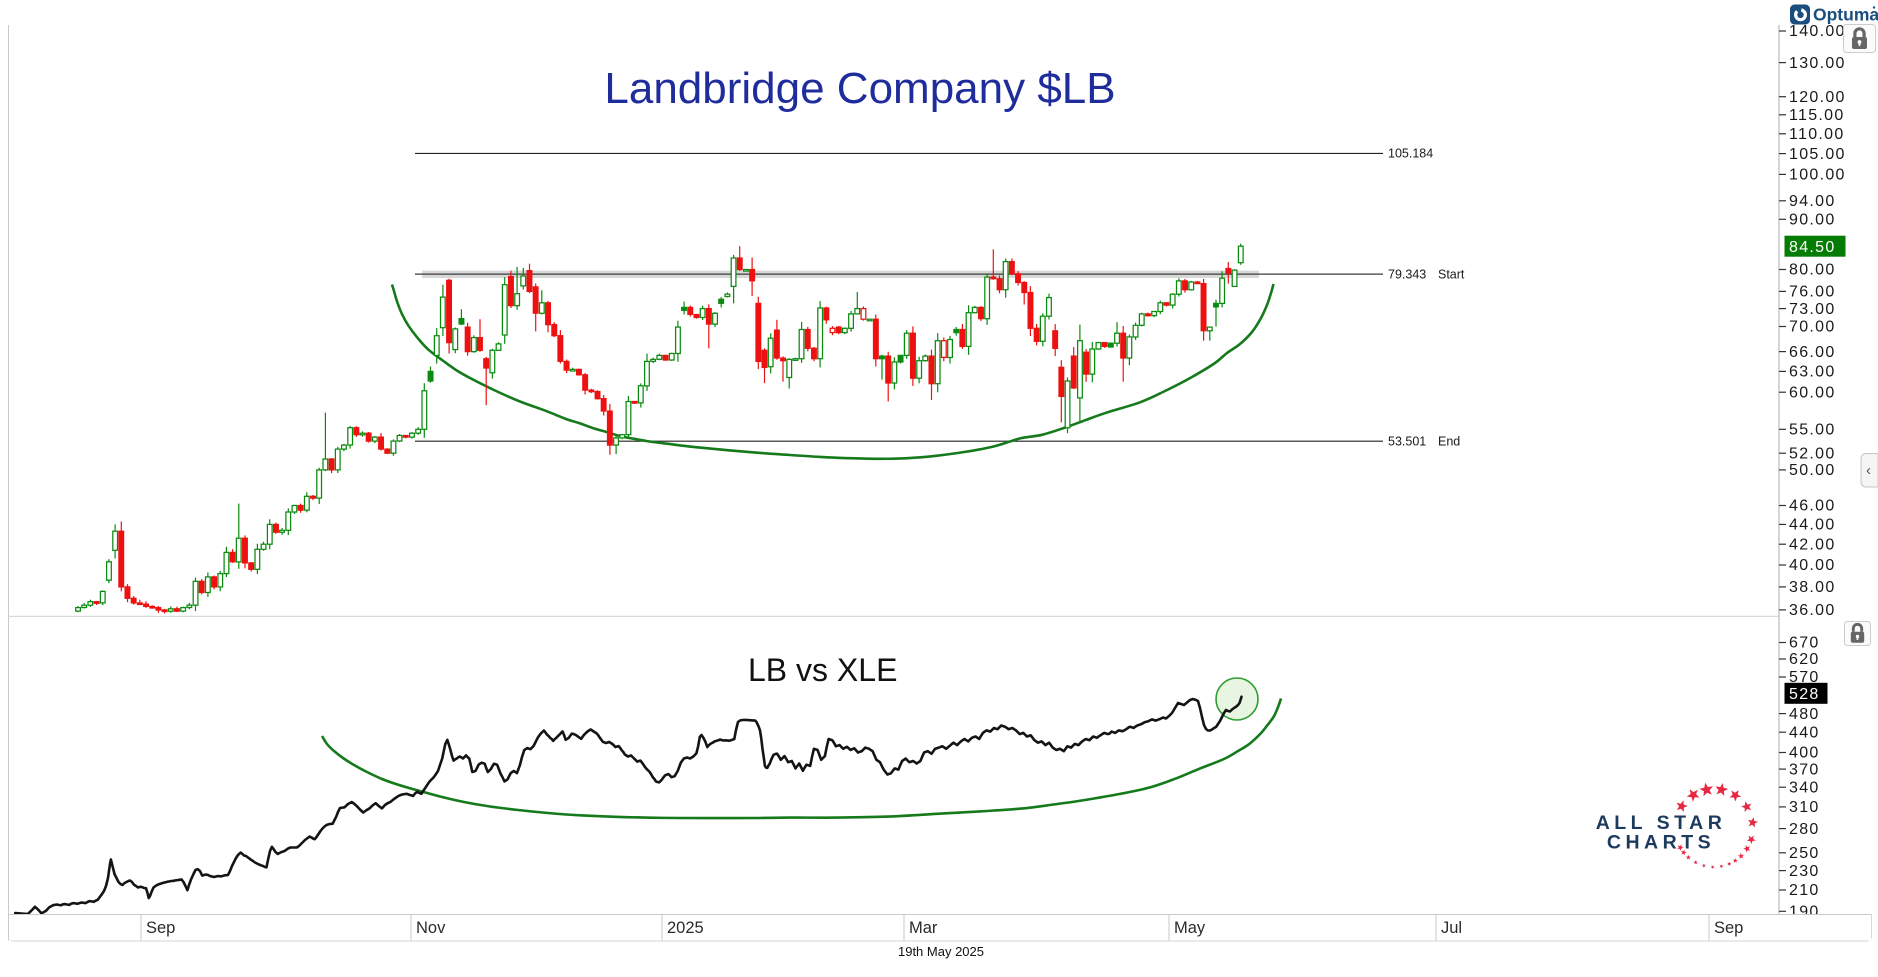  I want to click on svg-text: 110.00, so click(1817, 134).